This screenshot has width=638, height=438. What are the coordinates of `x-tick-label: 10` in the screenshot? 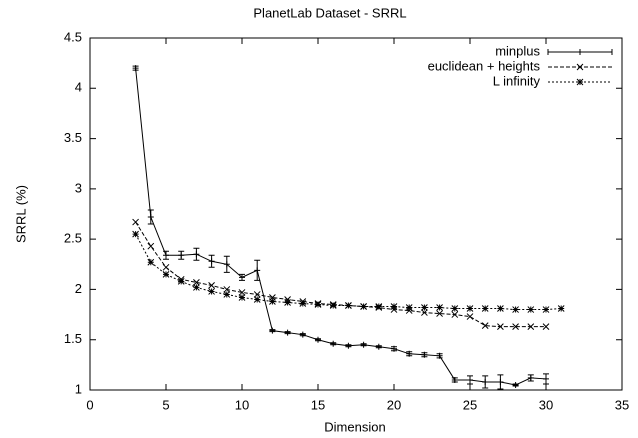 It's located at (242, 404).